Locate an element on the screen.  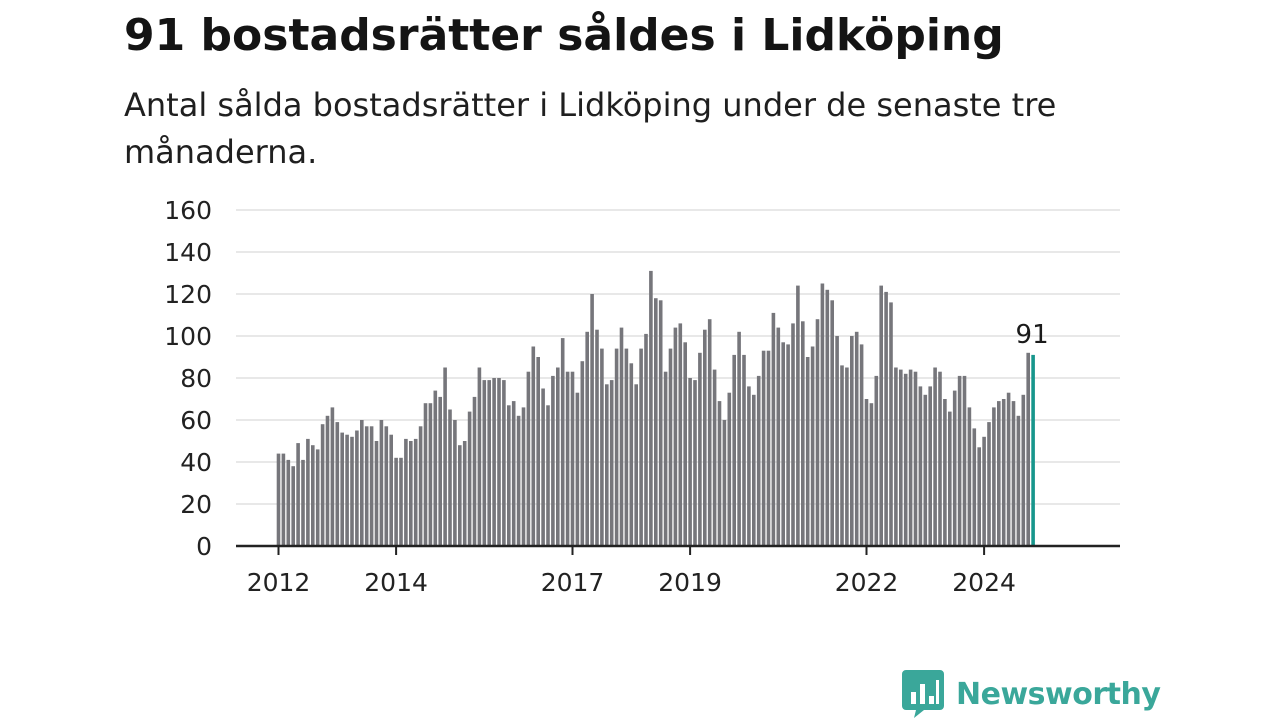
y-tick-label: 20 is located at coordinates (196, 504).